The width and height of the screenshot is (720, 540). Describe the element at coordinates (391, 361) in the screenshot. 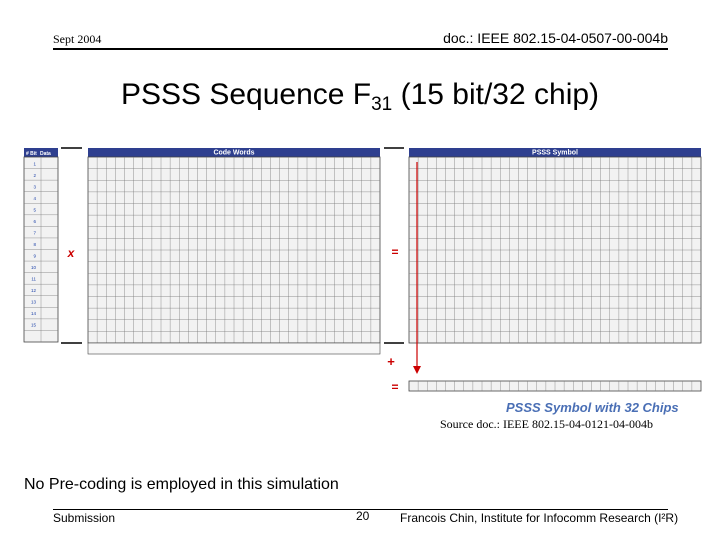

I see `plus-operator: +` at that location.